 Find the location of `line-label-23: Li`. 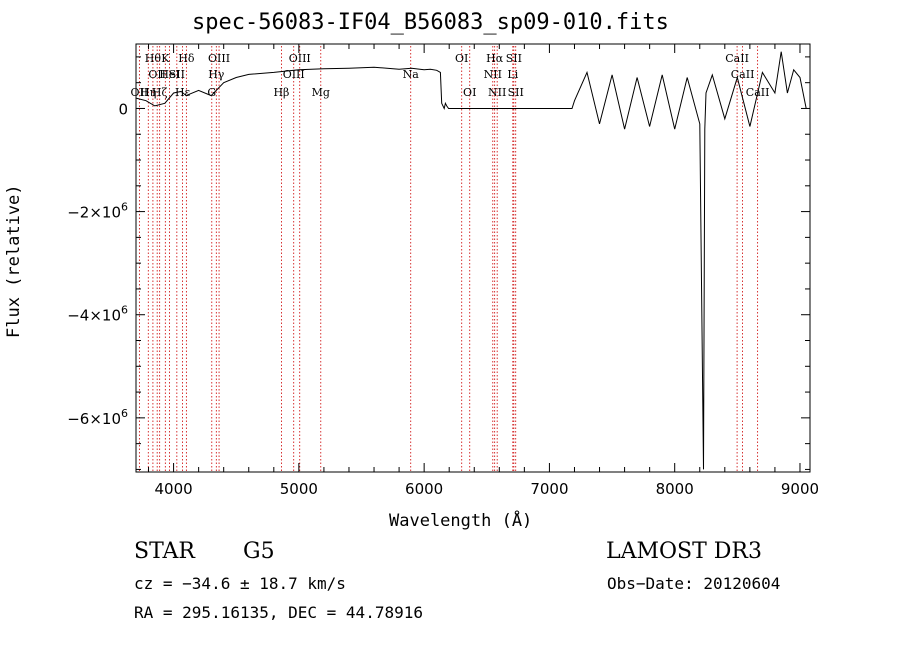

line-label-23: Li is located at coordinates (512, 74).